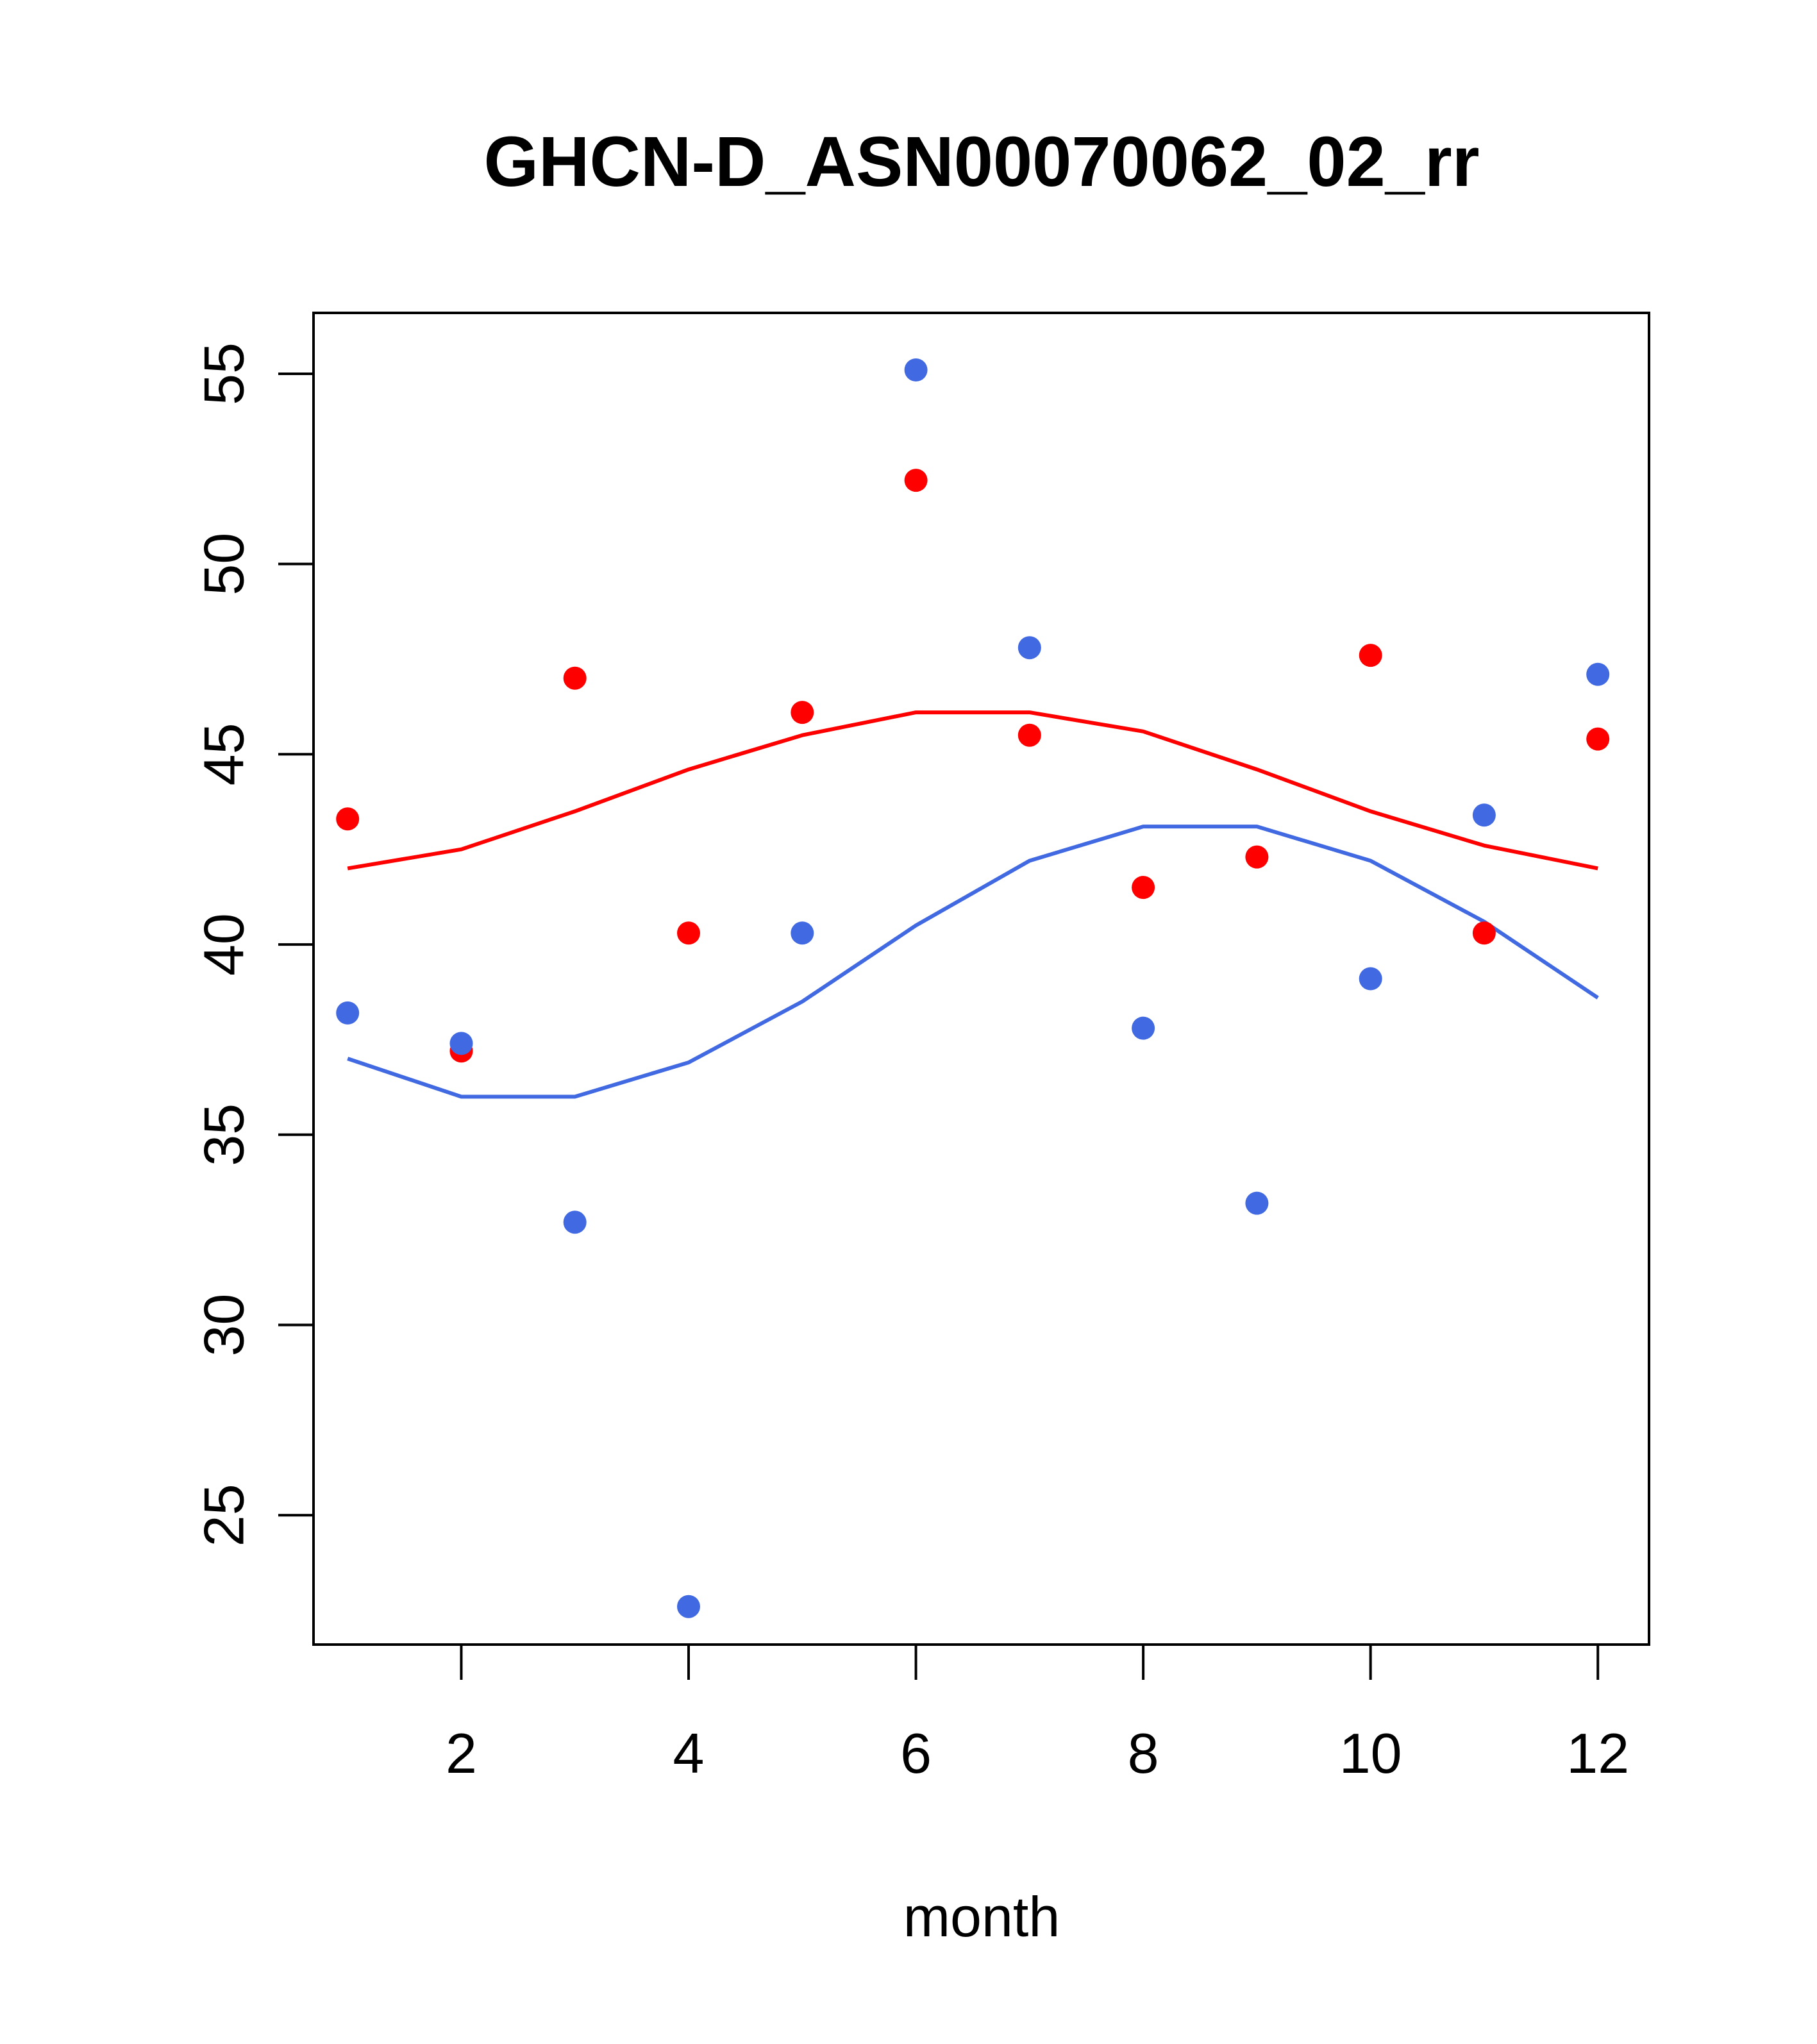  Describe the element at coordinates (916, 1753) in the screenshot. I see `x-tick-label: 6` at that location.